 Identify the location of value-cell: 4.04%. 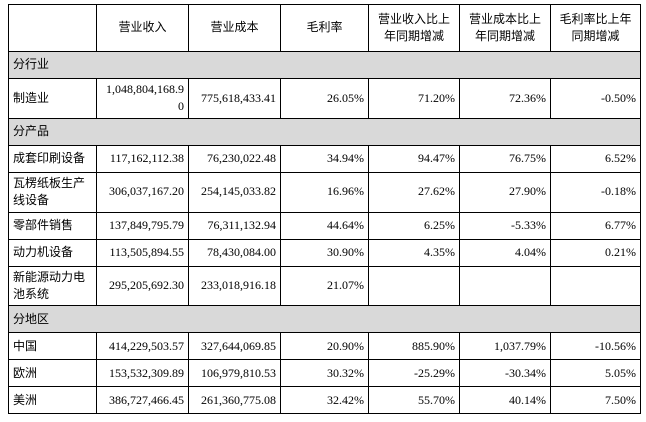
(505, 252).